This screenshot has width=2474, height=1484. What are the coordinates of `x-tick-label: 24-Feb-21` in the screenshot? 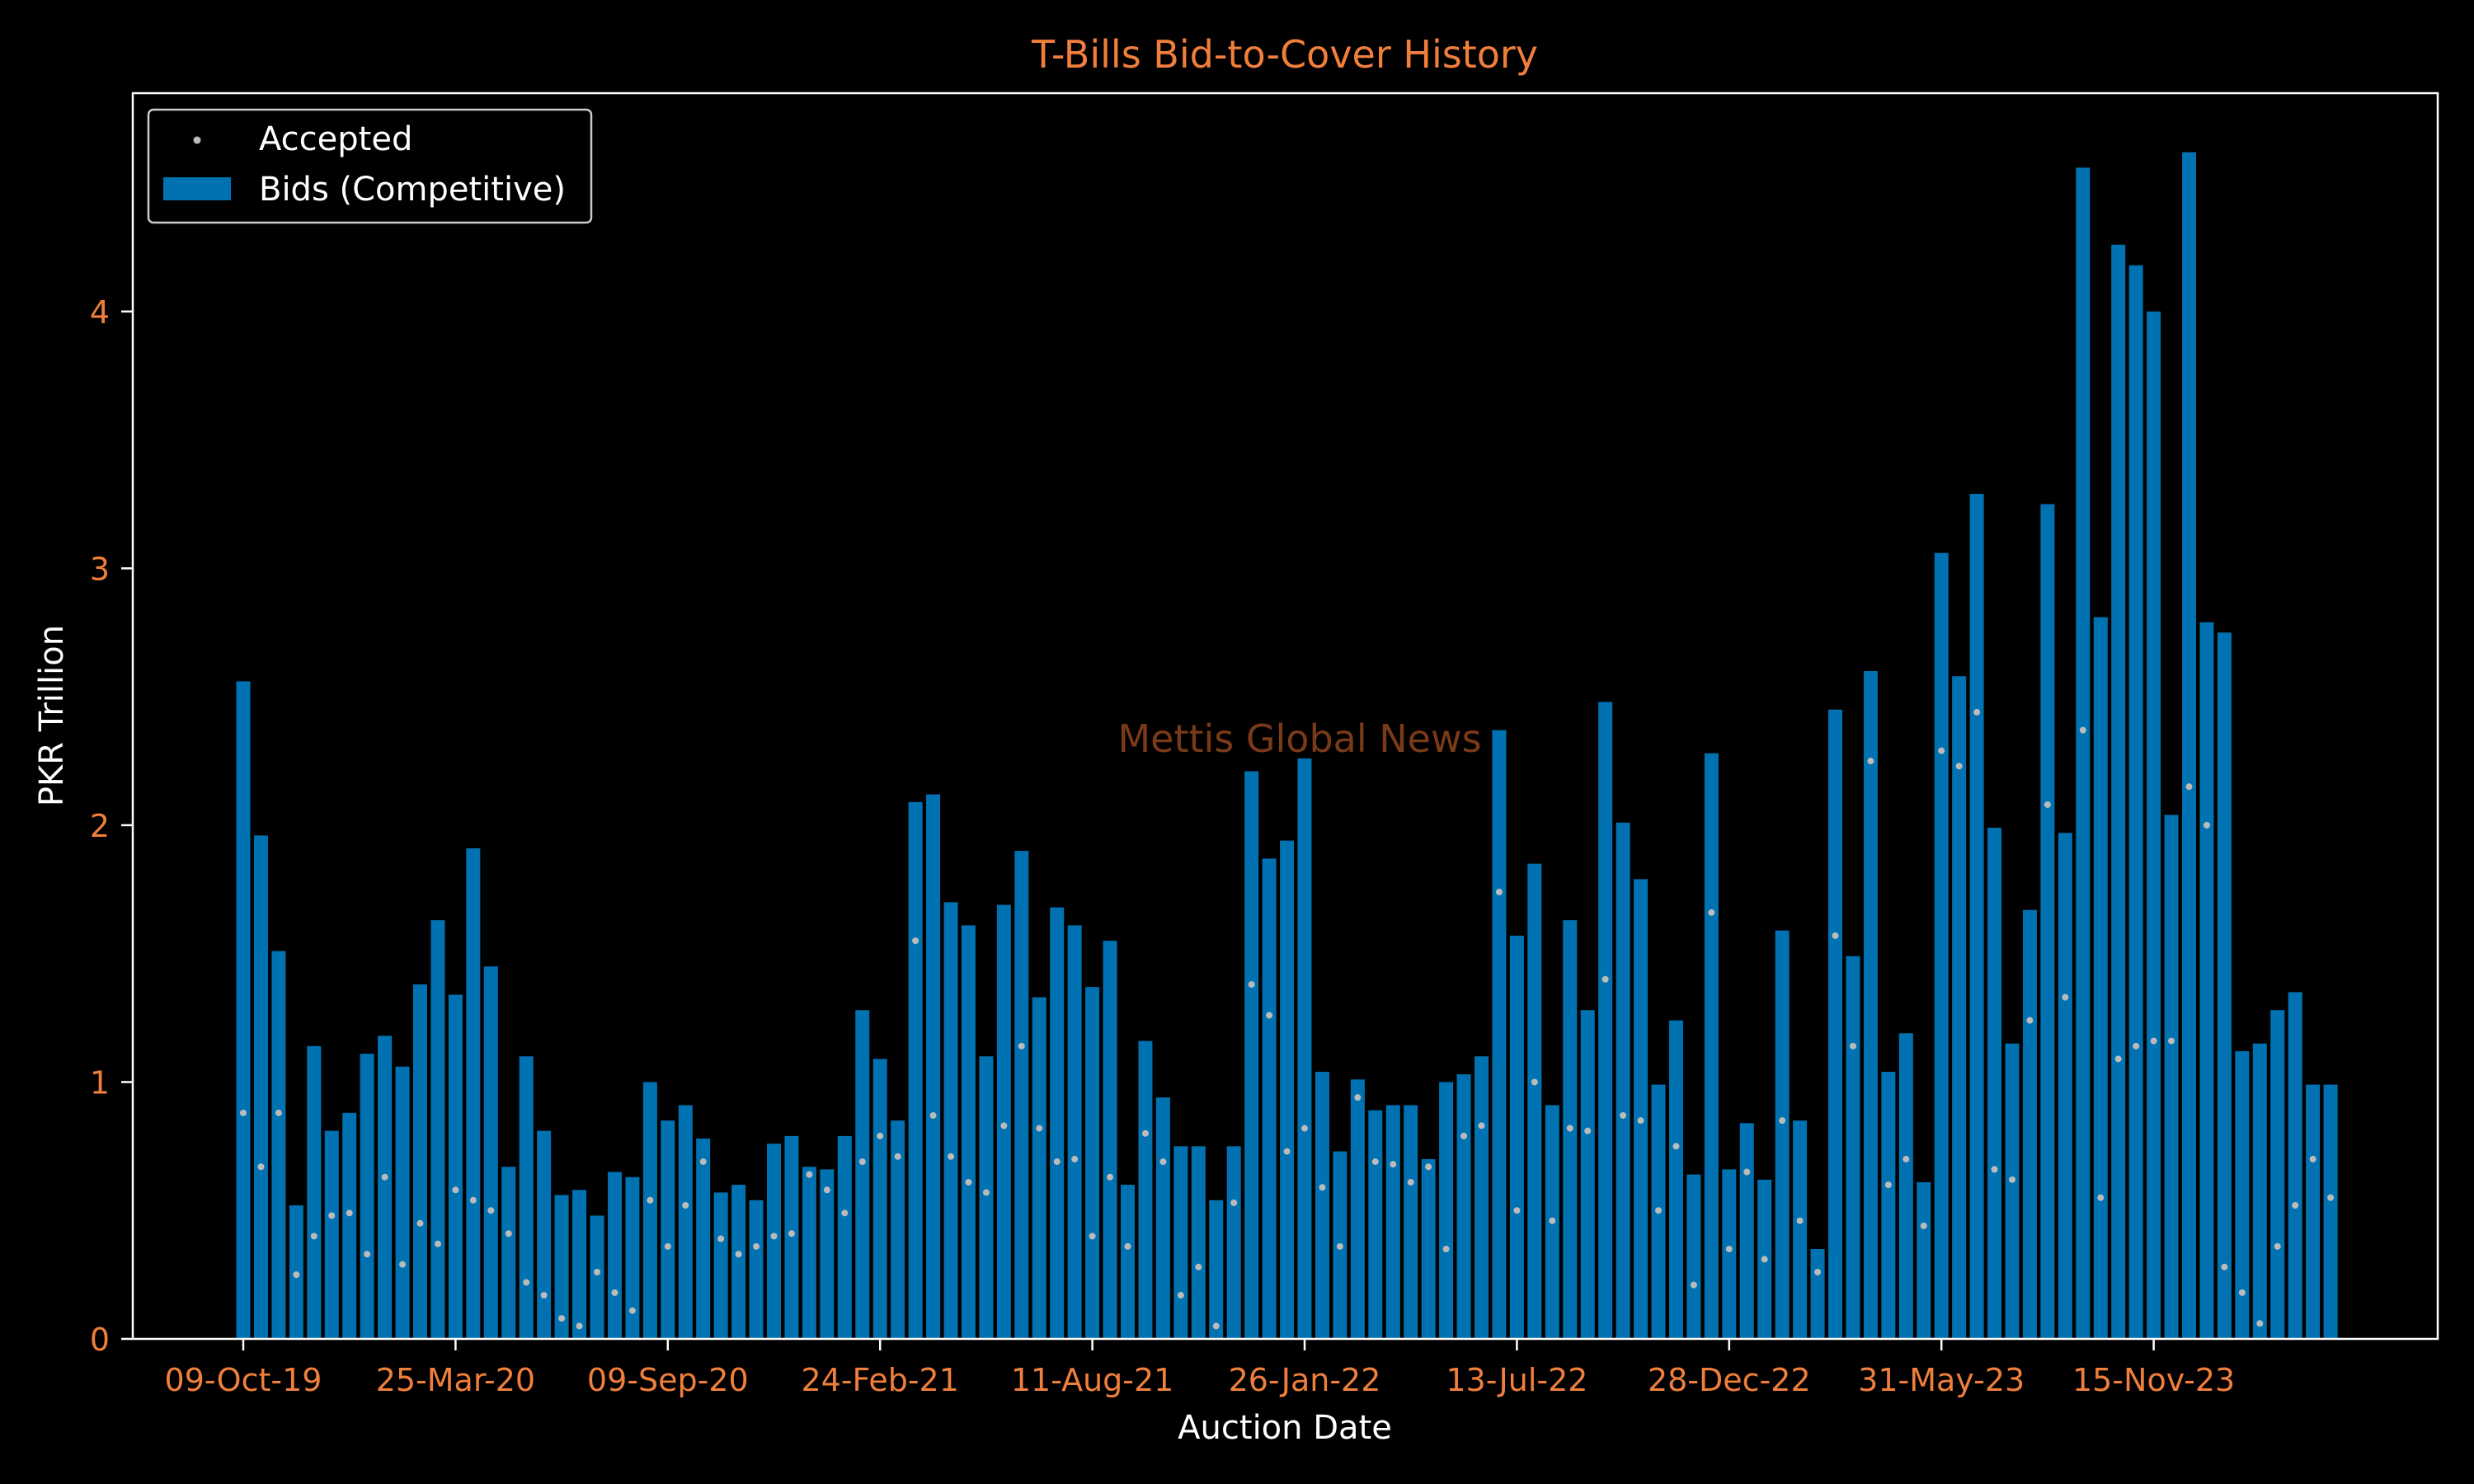 It's located at (879, 1380).